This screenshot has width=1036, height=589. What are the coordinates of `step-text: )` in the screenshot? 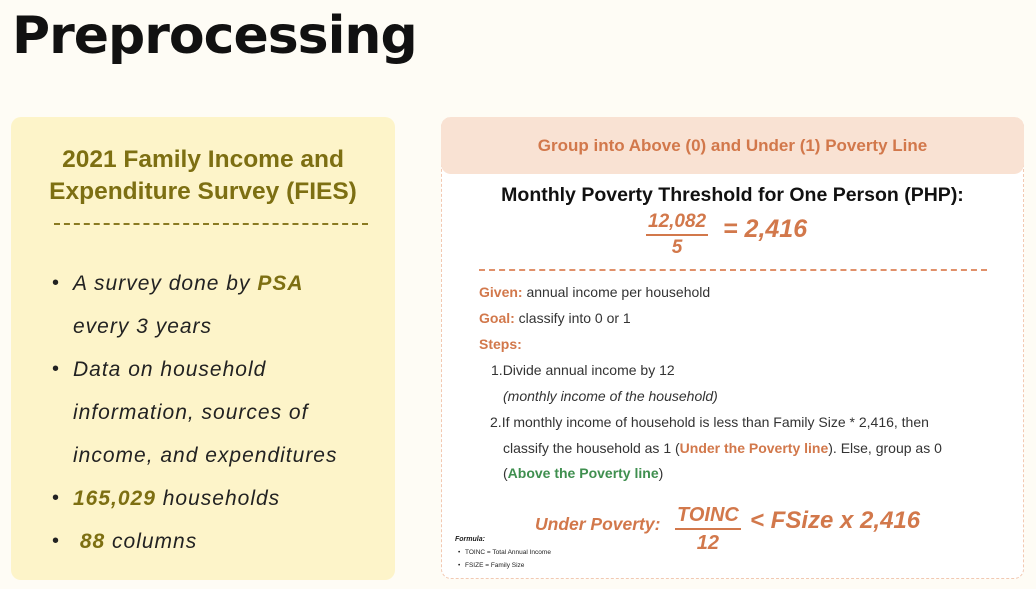 It's located at (661, 473).